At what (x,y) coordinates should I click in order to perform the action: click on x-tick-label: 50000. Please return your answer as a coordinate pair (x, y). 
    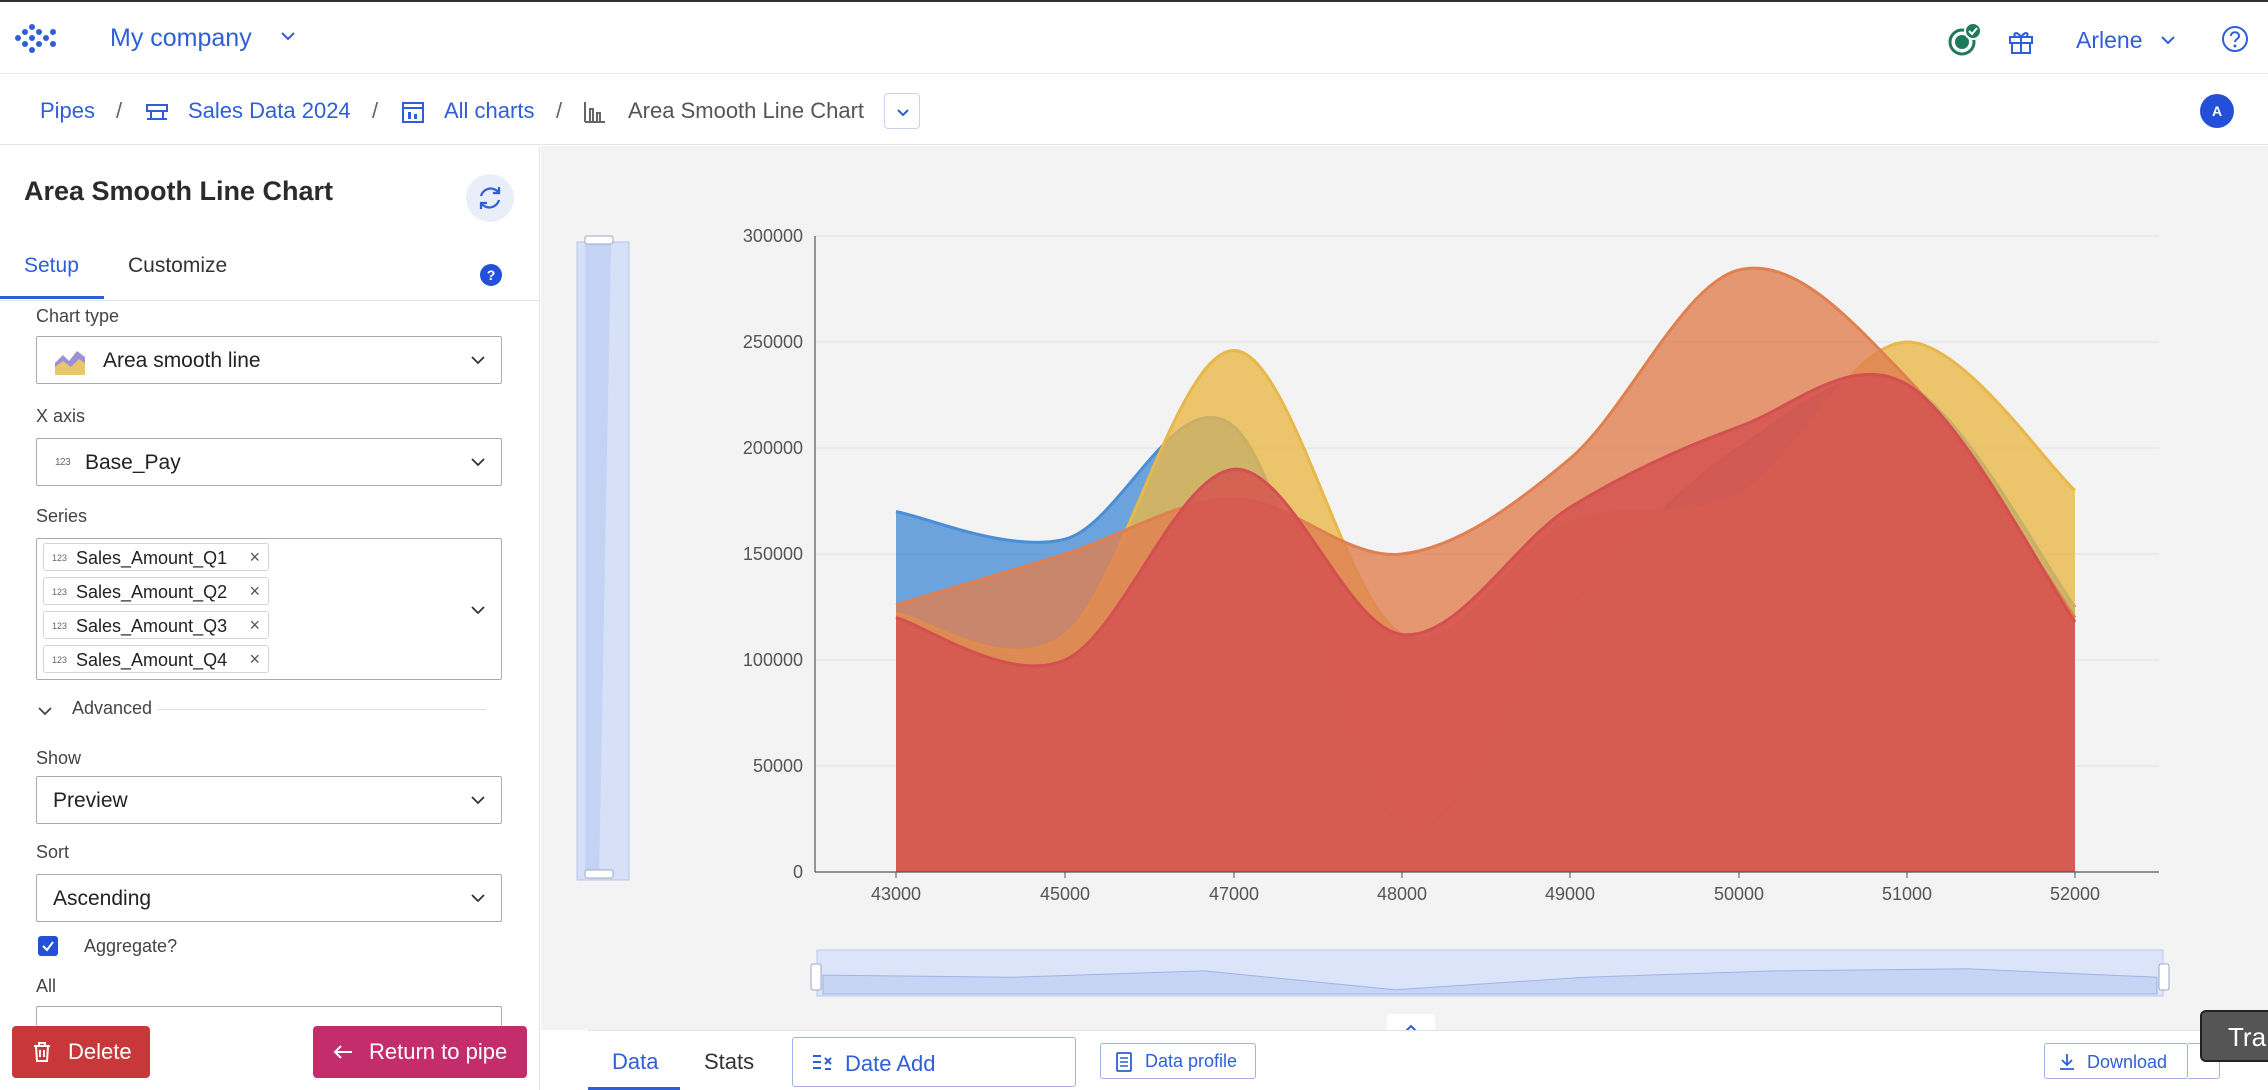
    Looking at the image, I should click on (1739, 894).